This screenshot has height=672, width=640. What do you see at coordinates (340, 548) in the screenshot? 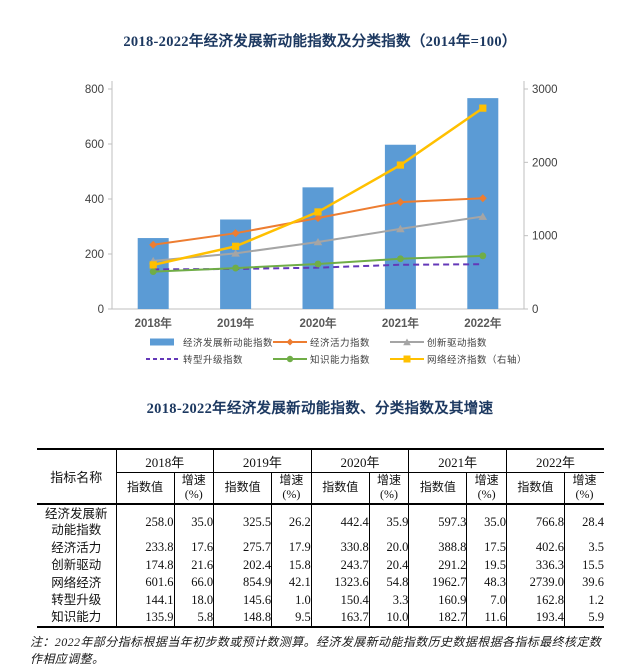
I see `index-value-cell: 330.8` at bounding box center [340, 548].